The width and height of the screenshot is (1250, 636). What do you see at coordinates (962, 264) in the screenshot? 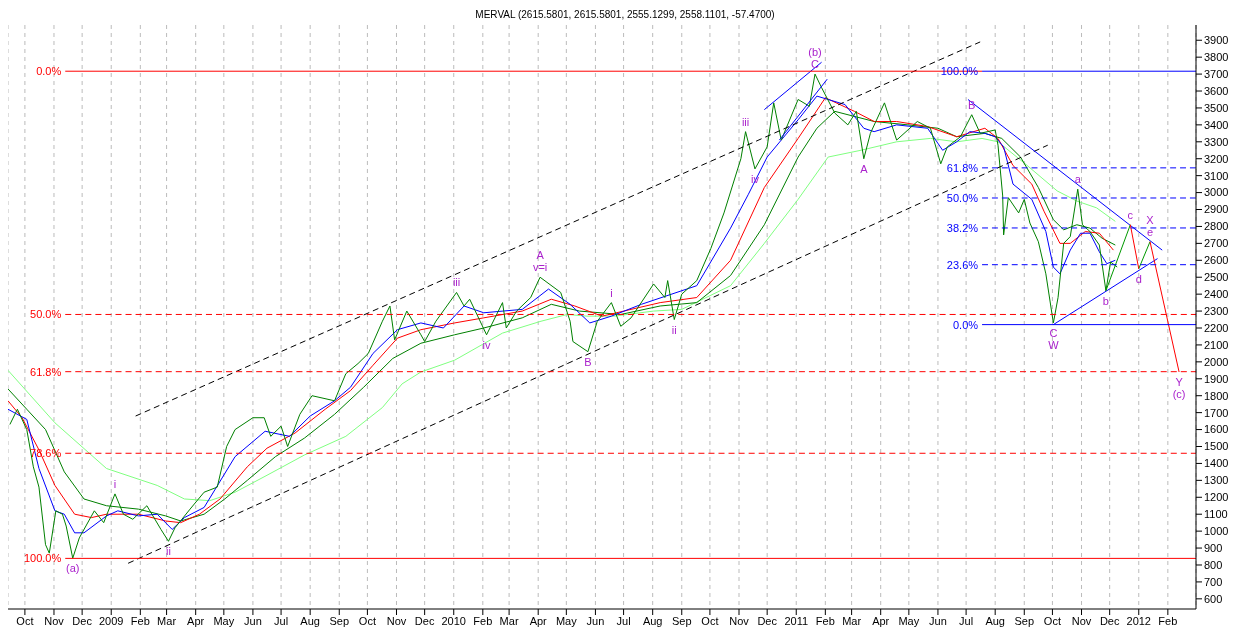
I see `series-label: 23.6%` at bounding box center [962, 264].